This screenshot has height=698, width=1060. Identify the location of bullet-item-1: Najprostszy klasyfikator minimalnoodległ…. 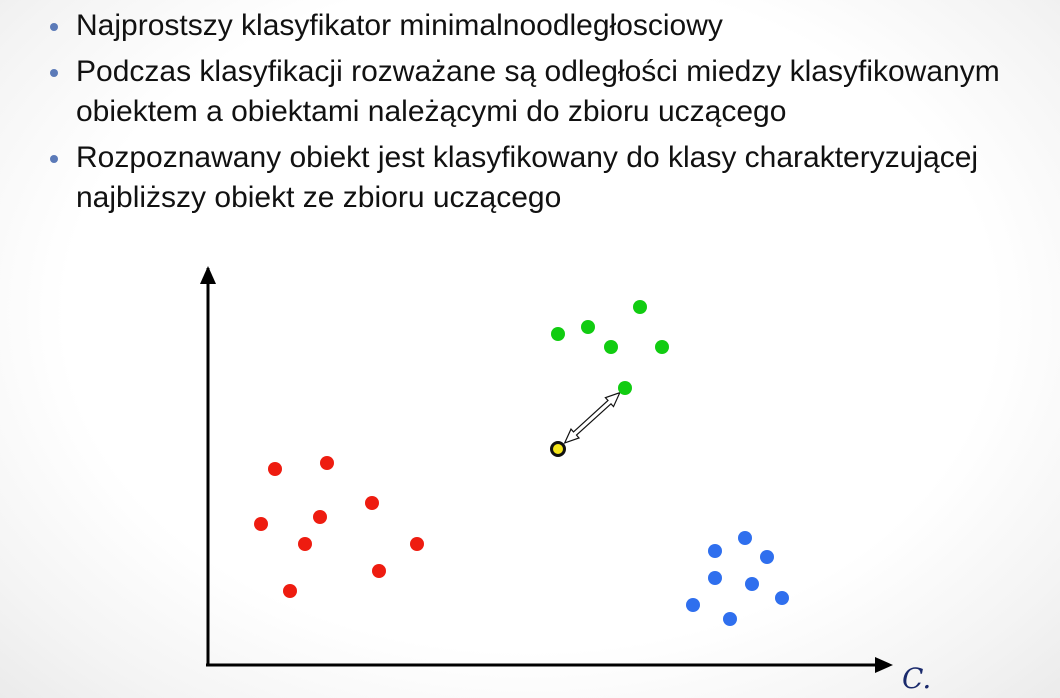
(544, 26).